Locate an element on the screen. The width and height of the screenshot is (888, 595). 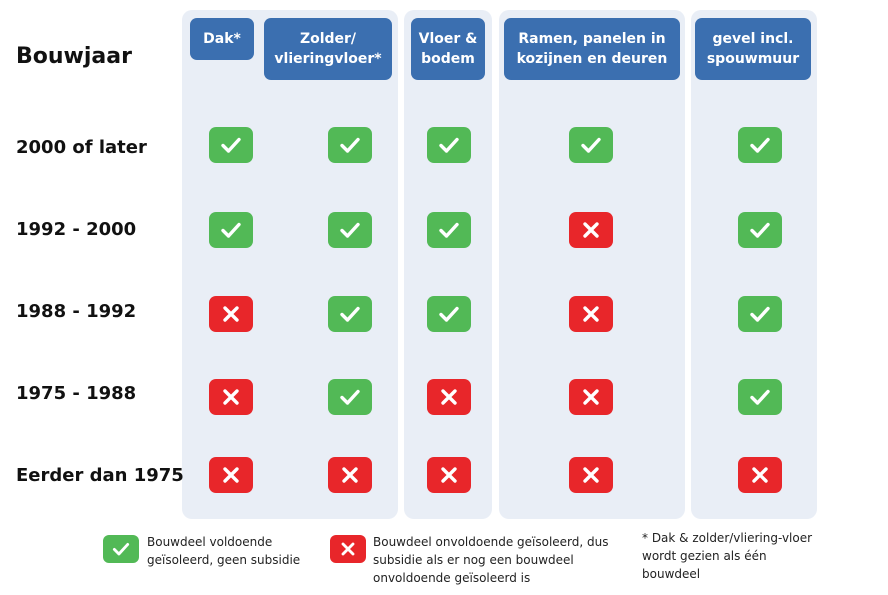
column-header-dak: Dak* is located at coordinates (222, 39).